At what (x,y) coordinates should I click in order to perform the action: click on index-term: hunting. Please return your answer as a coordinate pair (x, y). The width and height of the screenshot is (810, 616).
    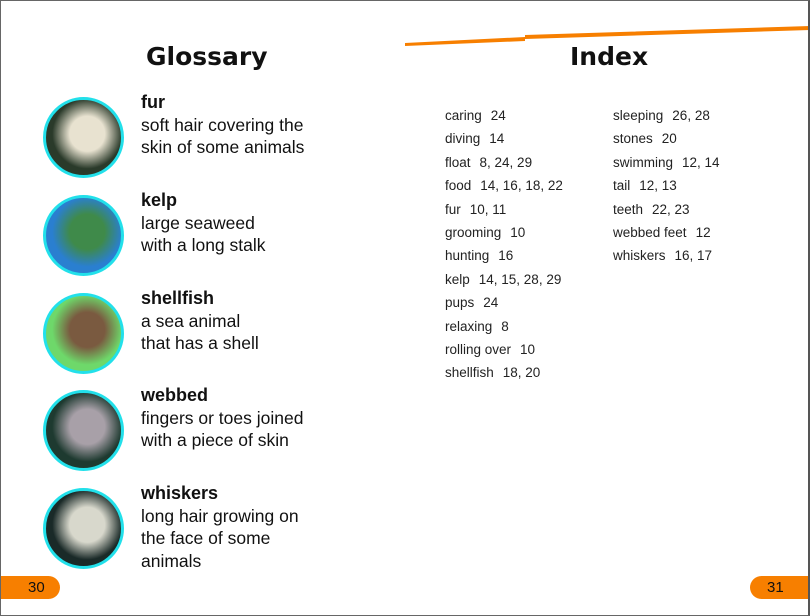
    Looking at the image, I should click on (467, 256).